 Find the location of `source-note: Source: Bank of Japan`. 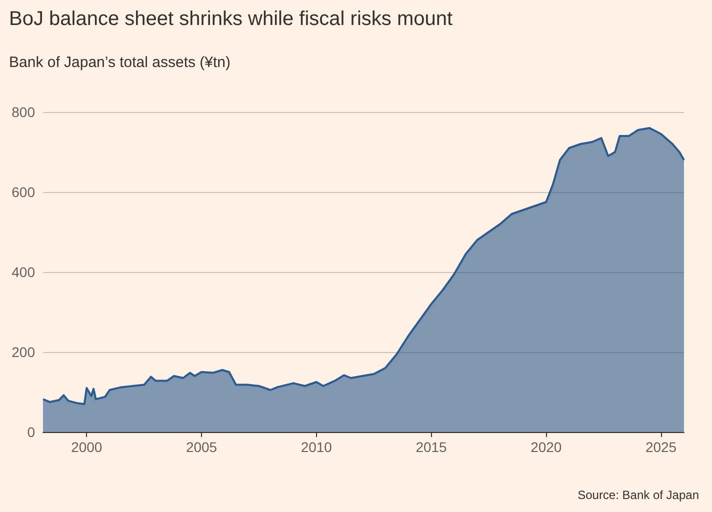

source-note: Source: Bank of Japan is located at coordinates (639, 495).